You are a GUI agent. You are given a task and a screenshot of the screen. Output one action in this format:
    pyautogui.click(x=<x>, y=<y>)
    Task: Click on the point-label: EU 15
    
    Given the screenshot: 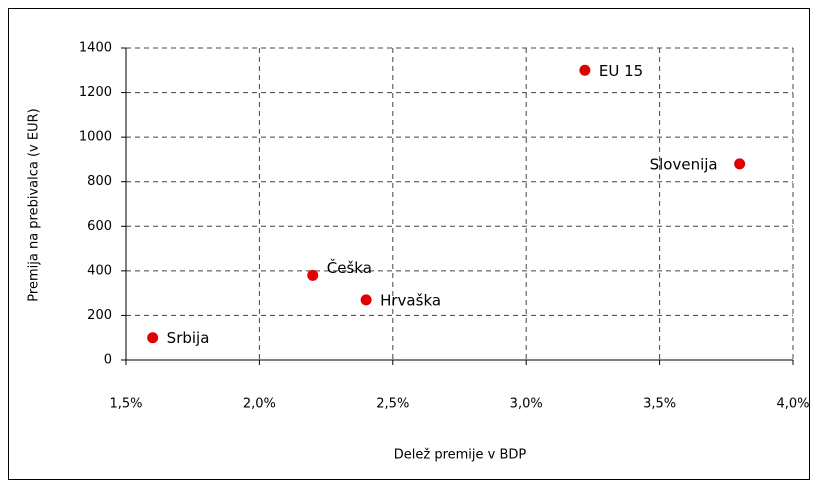 What is the action you would take?
    pyautogui.click(x=621, y=71)
    